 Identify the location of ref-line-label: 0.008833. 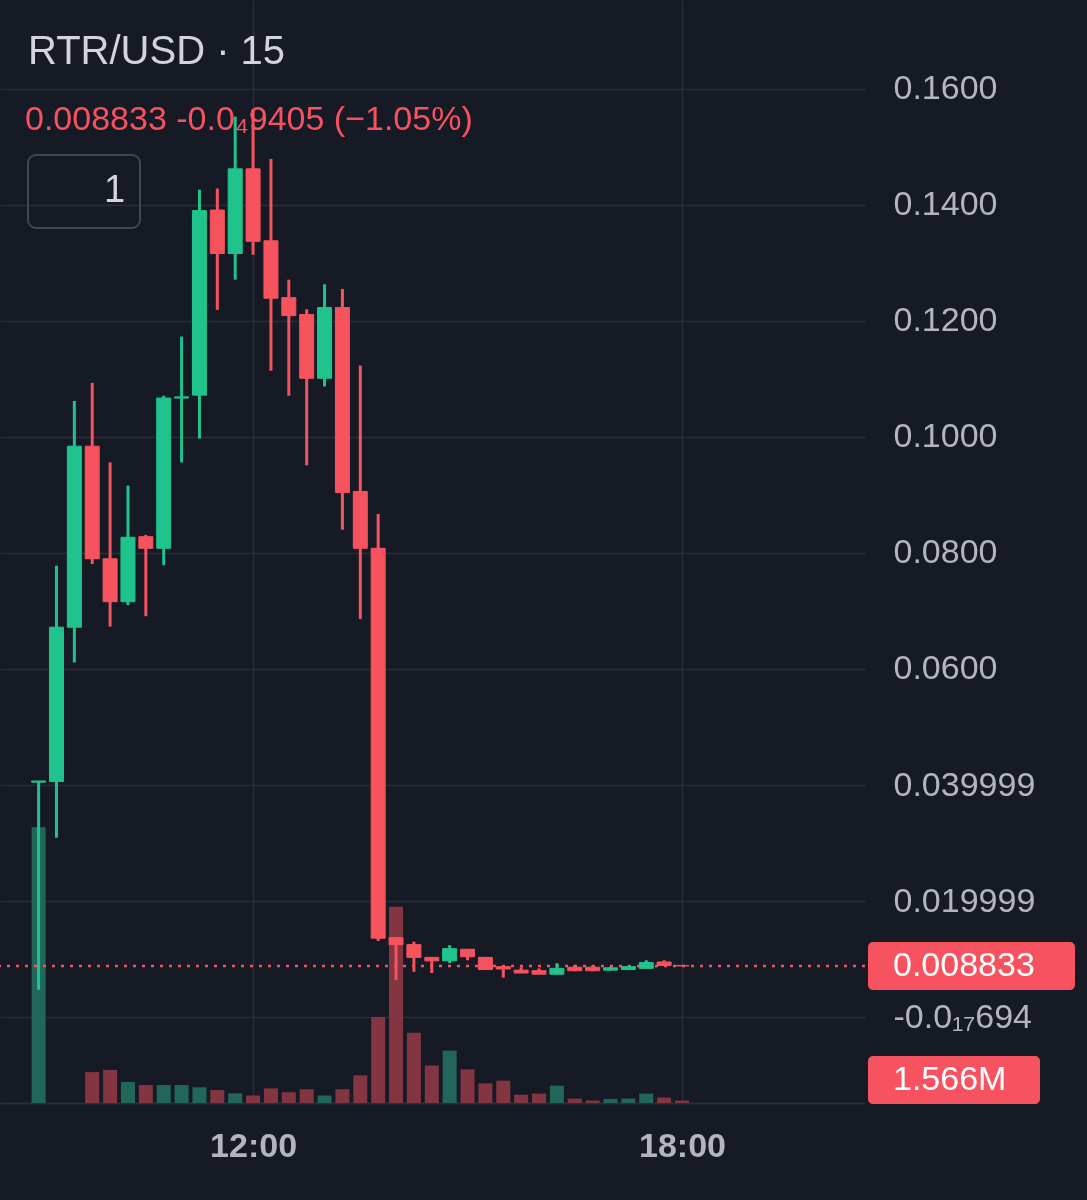
(964, 963).